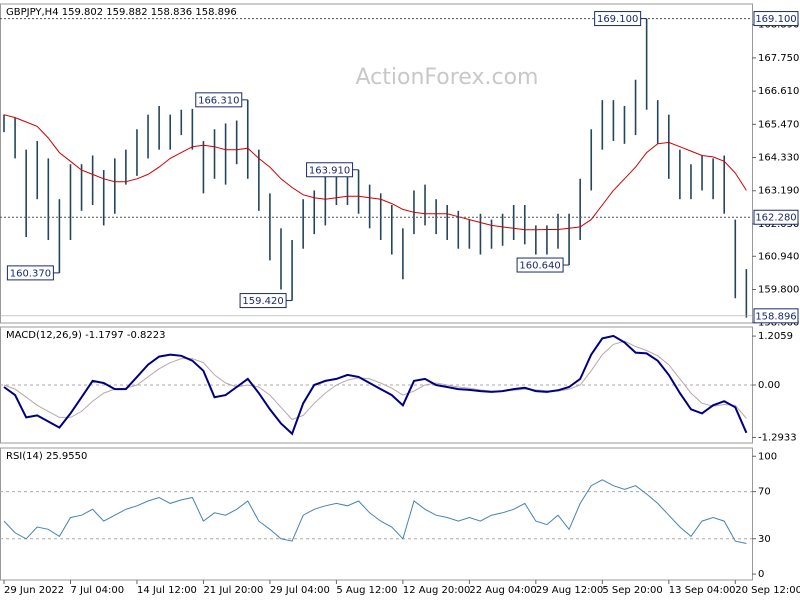  What do you see at coordinates (569, 590) in the screenshot?
I see `x-tick-label: 29 Aug 12:00` at bounding box center [569, 590].